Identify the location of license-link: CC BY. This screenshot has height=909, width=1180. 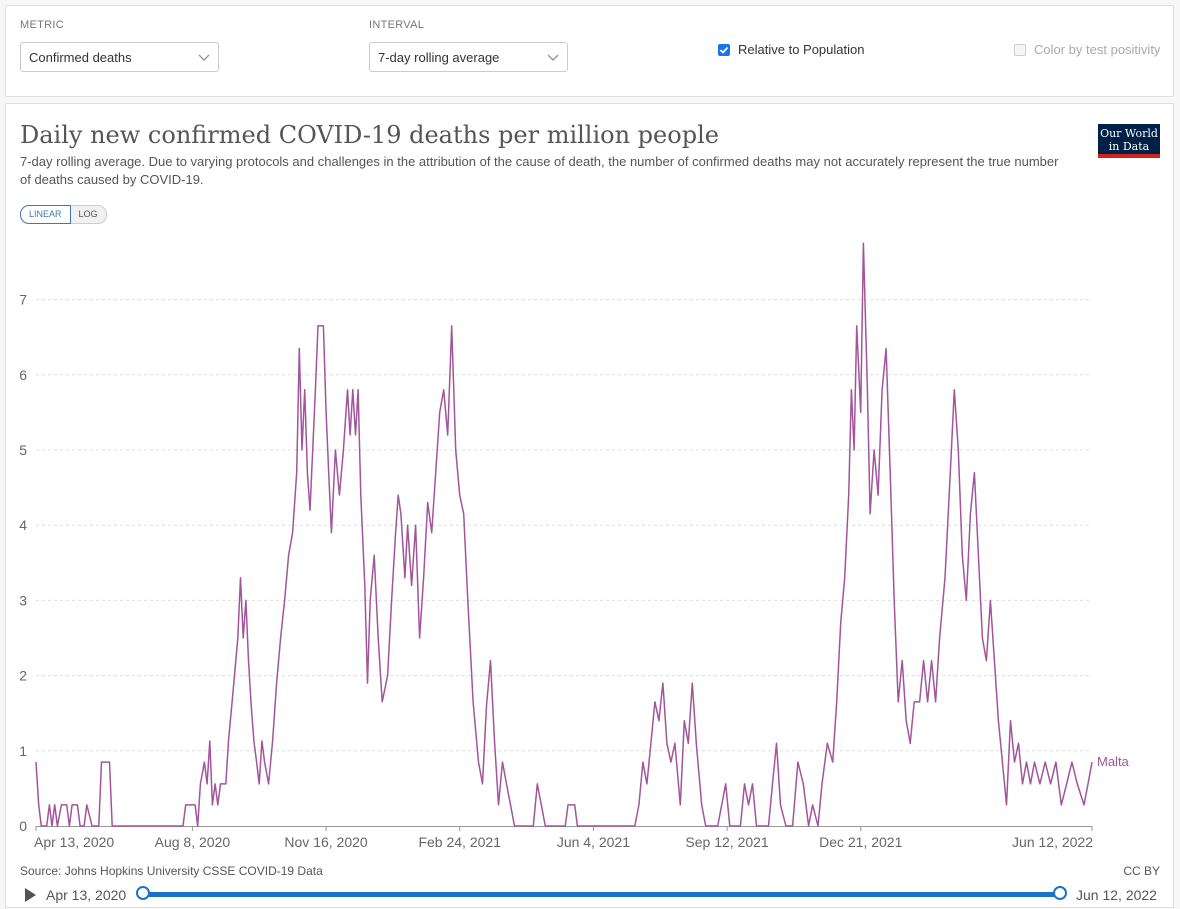
(1141, 871).